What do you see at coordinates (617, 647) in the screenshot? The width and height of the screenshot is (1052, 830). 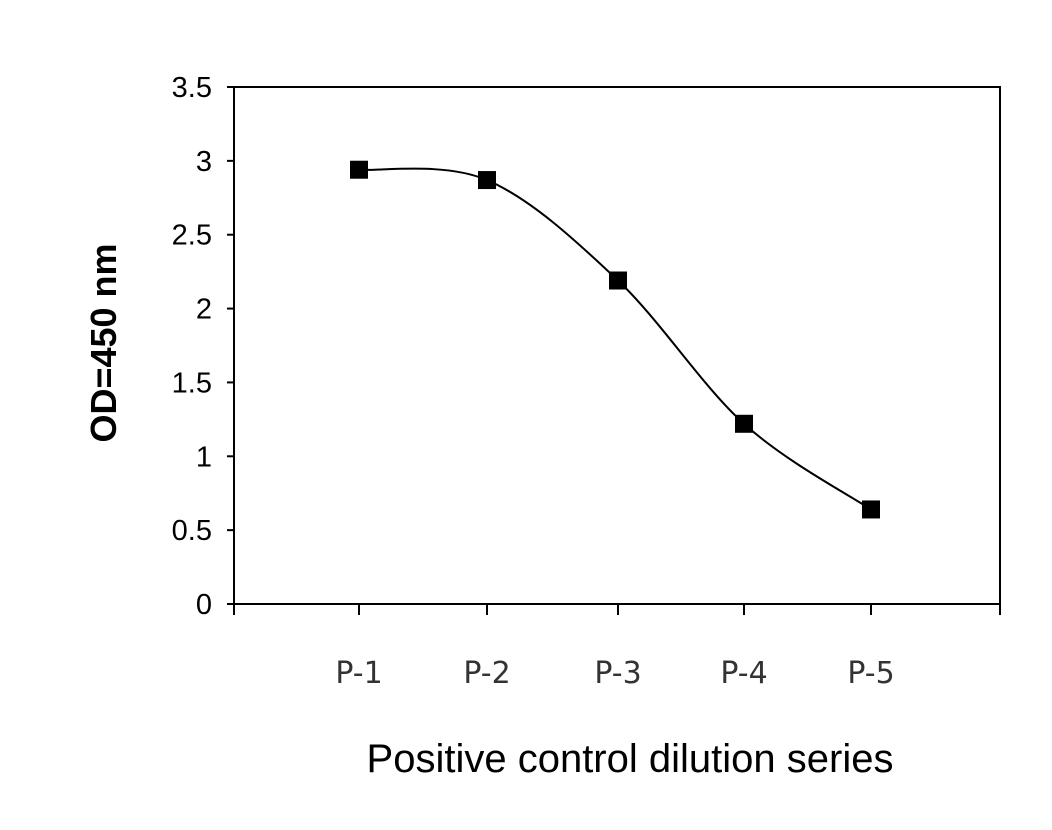 I see `x-axis-ticks: P-1 P-2 P-3 P-4 P-5` at bounding box center [617, 647].